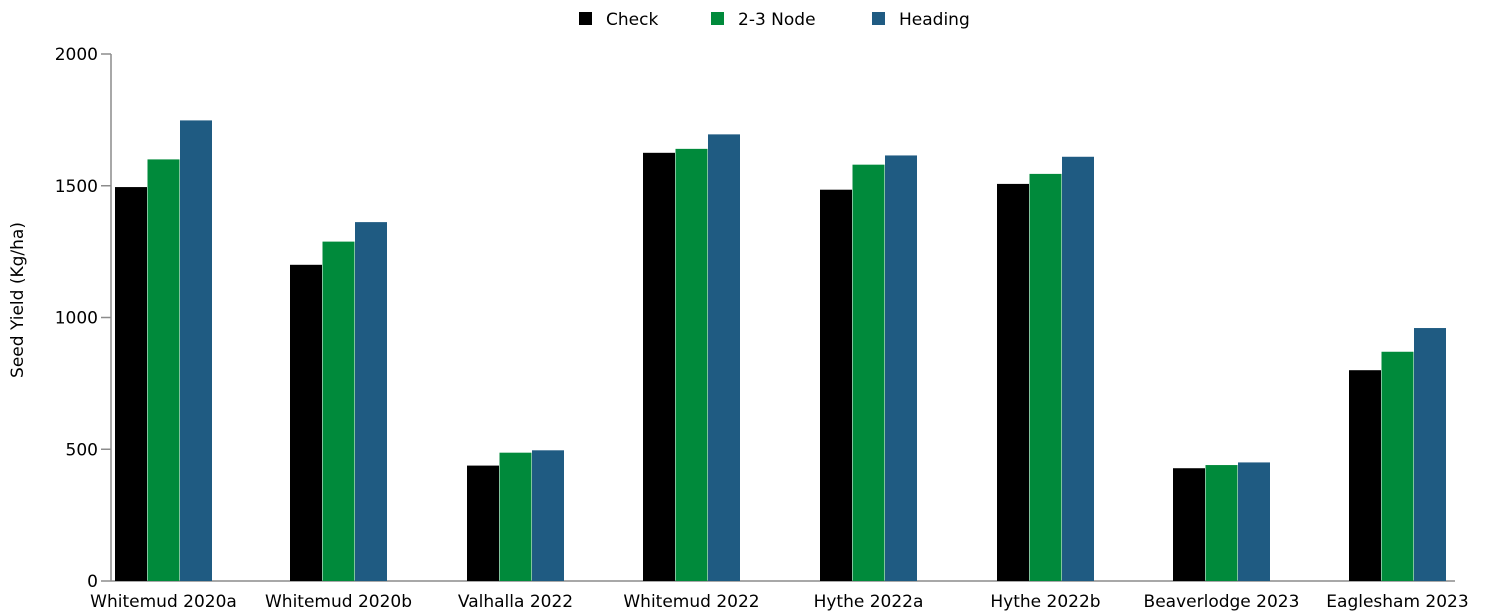 The width and height of the screenshot is (1489, 613). What do you see at coordinates (18, 300) in the screenshot?
I see `y-axis-title: Seed Yield (Kg/ha)` at bounding box center [18, 300].